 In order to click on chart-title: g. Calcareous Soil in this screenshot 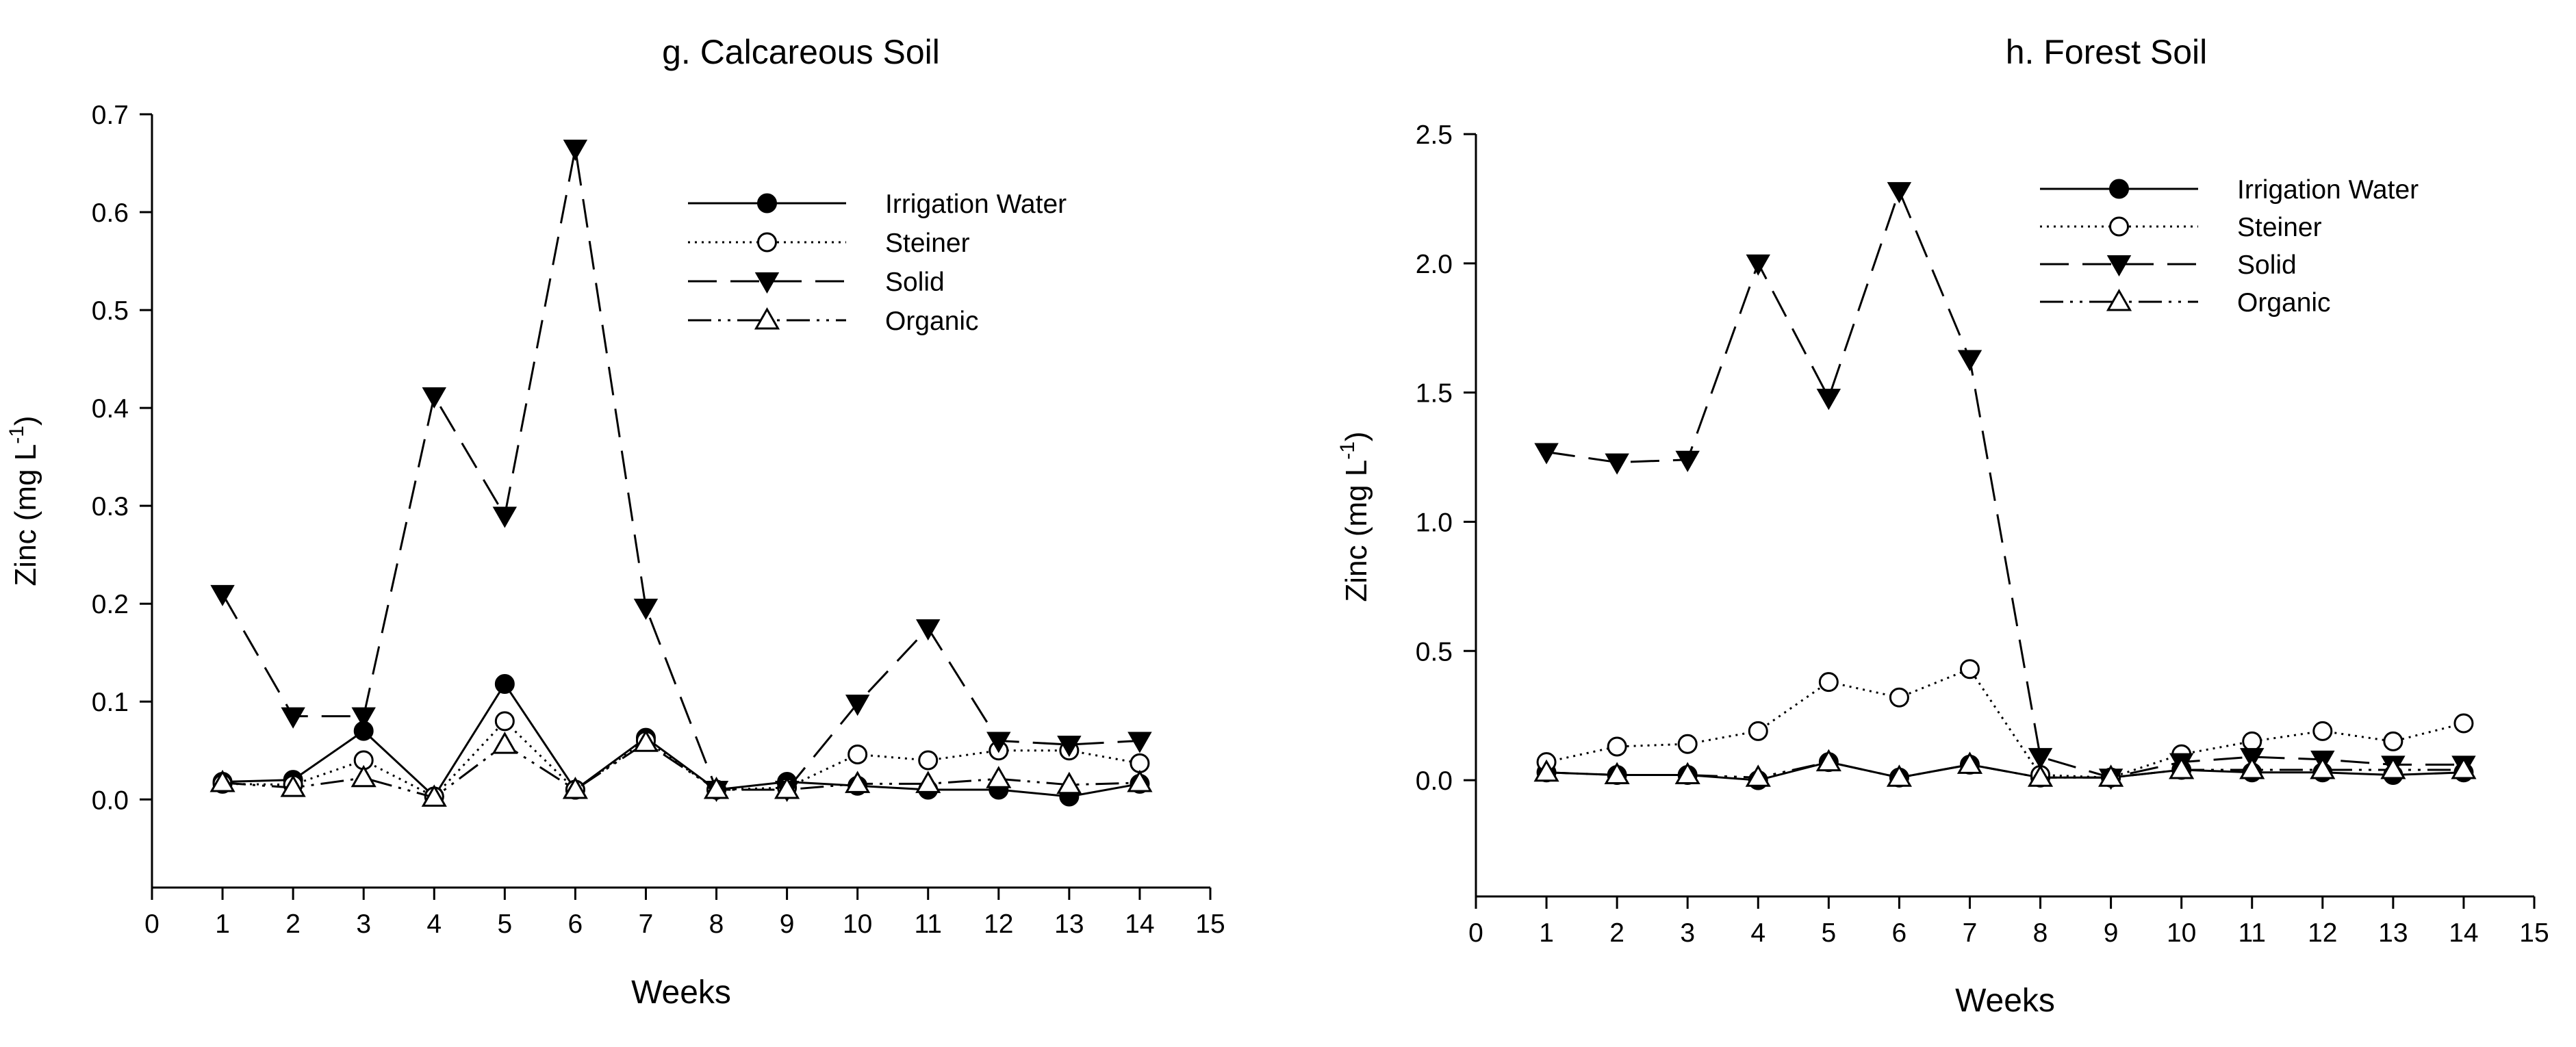, I will do `click(801, 52)`.